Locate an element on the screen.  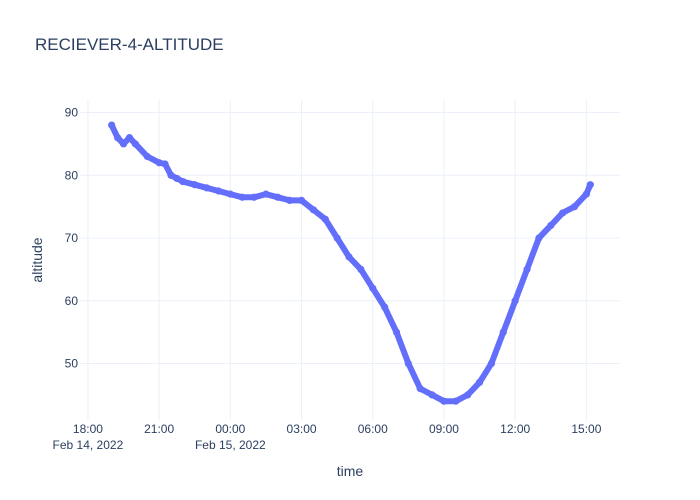
y-tick-label: 70 is located at coordinates (72, 238).